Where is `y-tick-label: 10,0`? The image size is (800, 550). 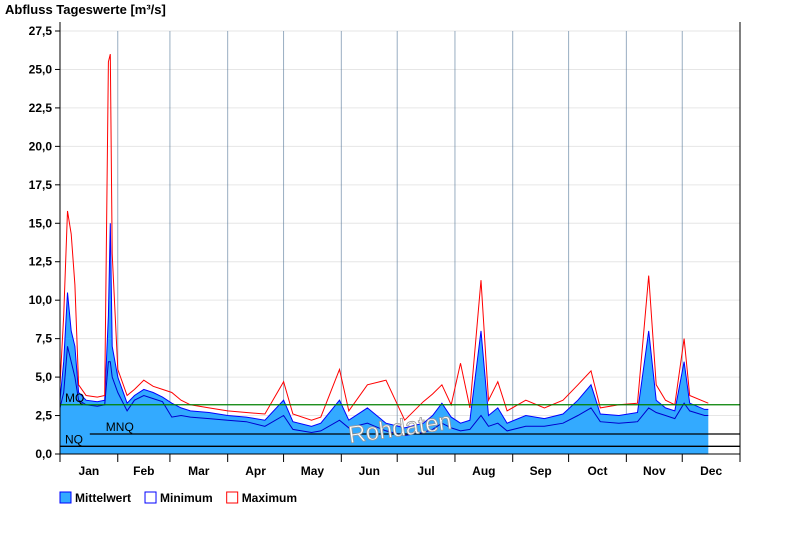
y-tick-label: 10,0 is located at coordinates (41, 300).